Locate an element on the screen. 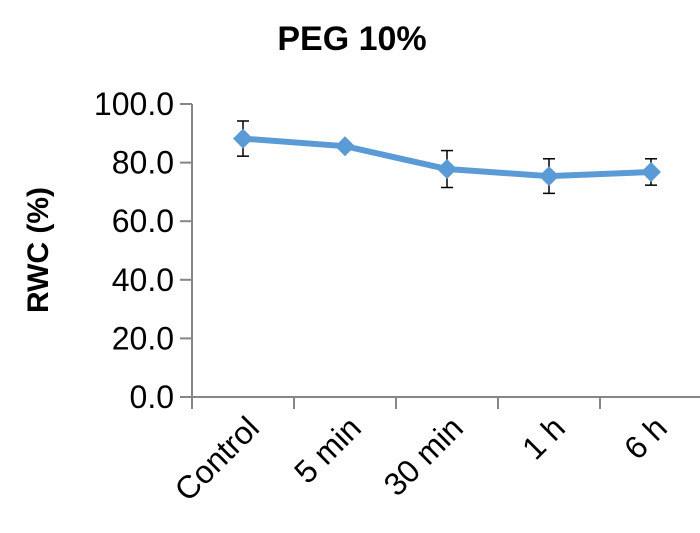 This screenshot has height=533, width=700. x-tick-label: 6 h is located at coordinates (645, 437).